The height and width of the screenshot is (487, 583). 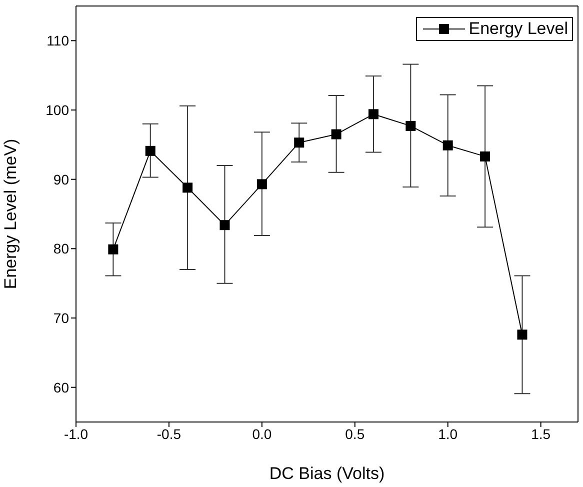 I want to click on x-tick-label: -1.0, so click(x=76, y=434).